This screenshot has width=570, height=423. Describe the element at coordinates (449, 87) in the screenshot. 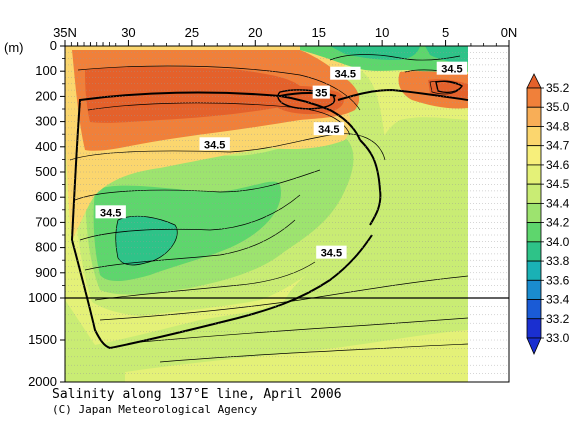

I see `contour-equator-closed` at that location.